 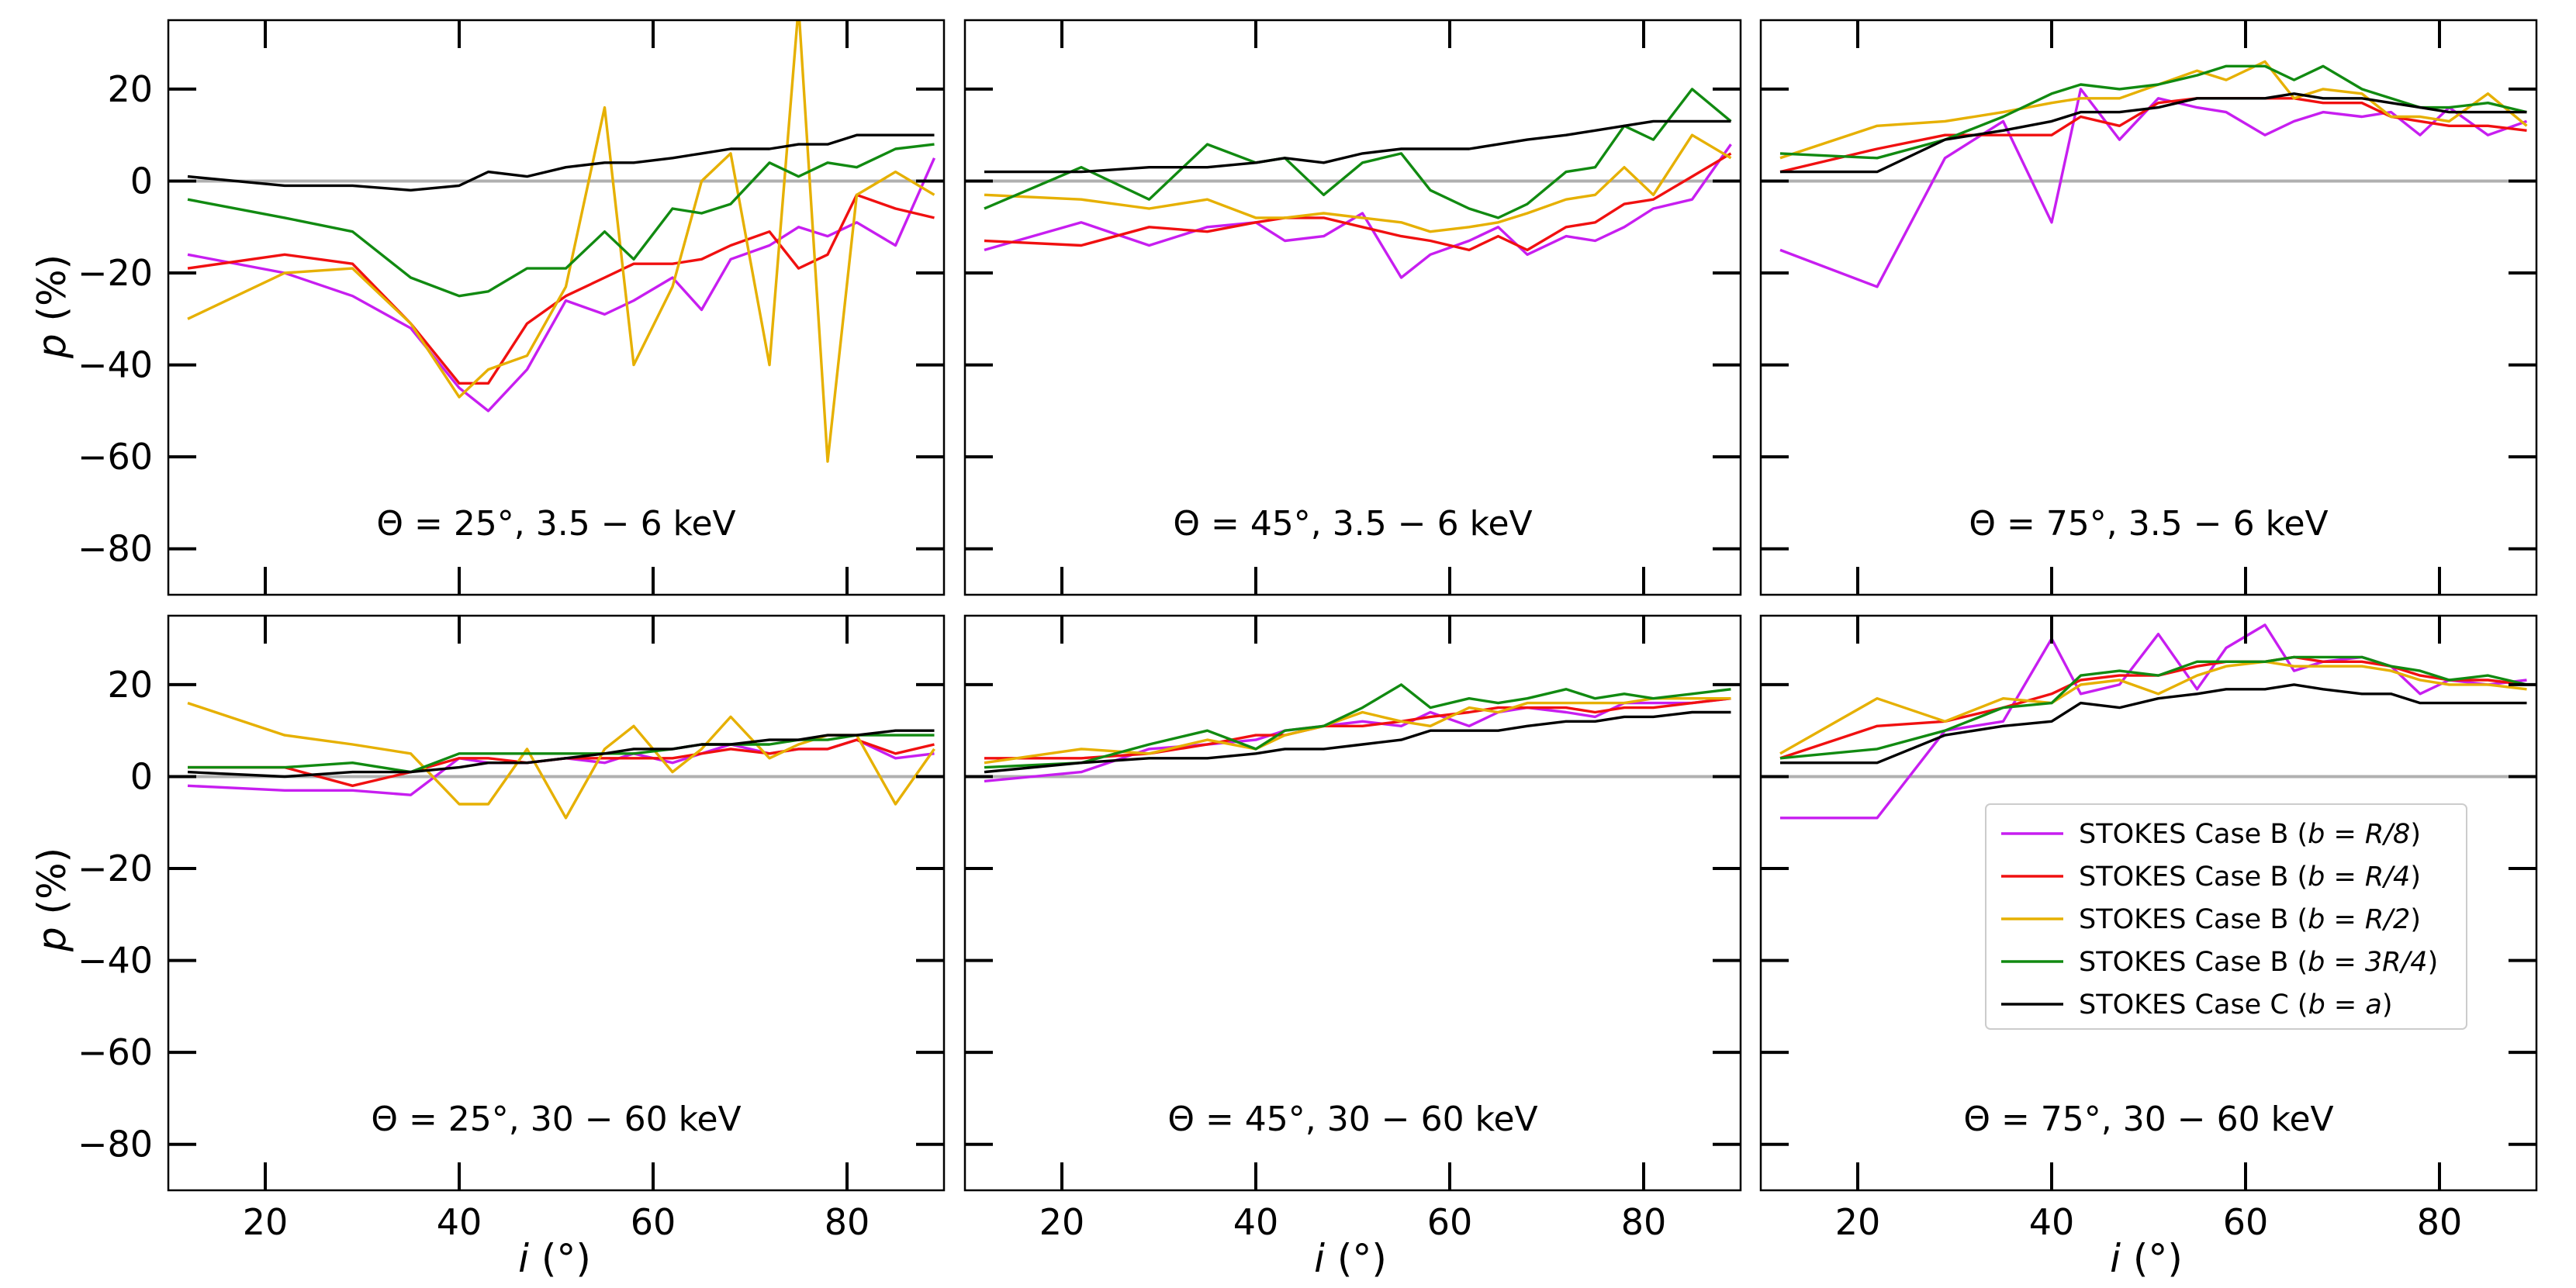 I want to click on xlabel-col1: i (°), so click(x=554, y=1258).